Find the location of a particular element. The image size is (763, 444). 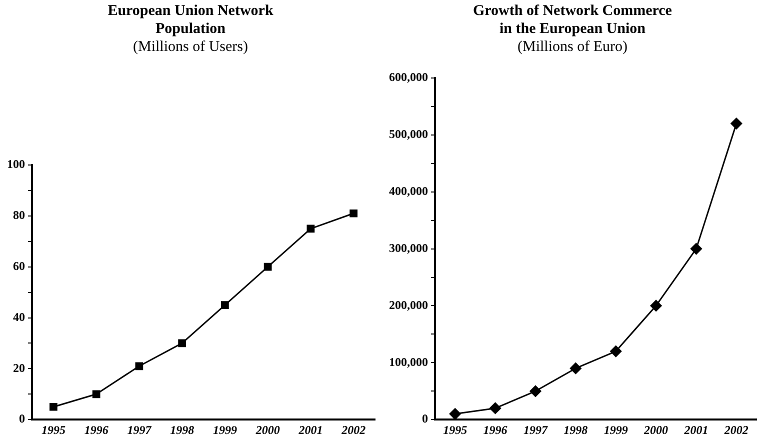

y-tick-label: 500,000 is located at coordinates (408, 134).